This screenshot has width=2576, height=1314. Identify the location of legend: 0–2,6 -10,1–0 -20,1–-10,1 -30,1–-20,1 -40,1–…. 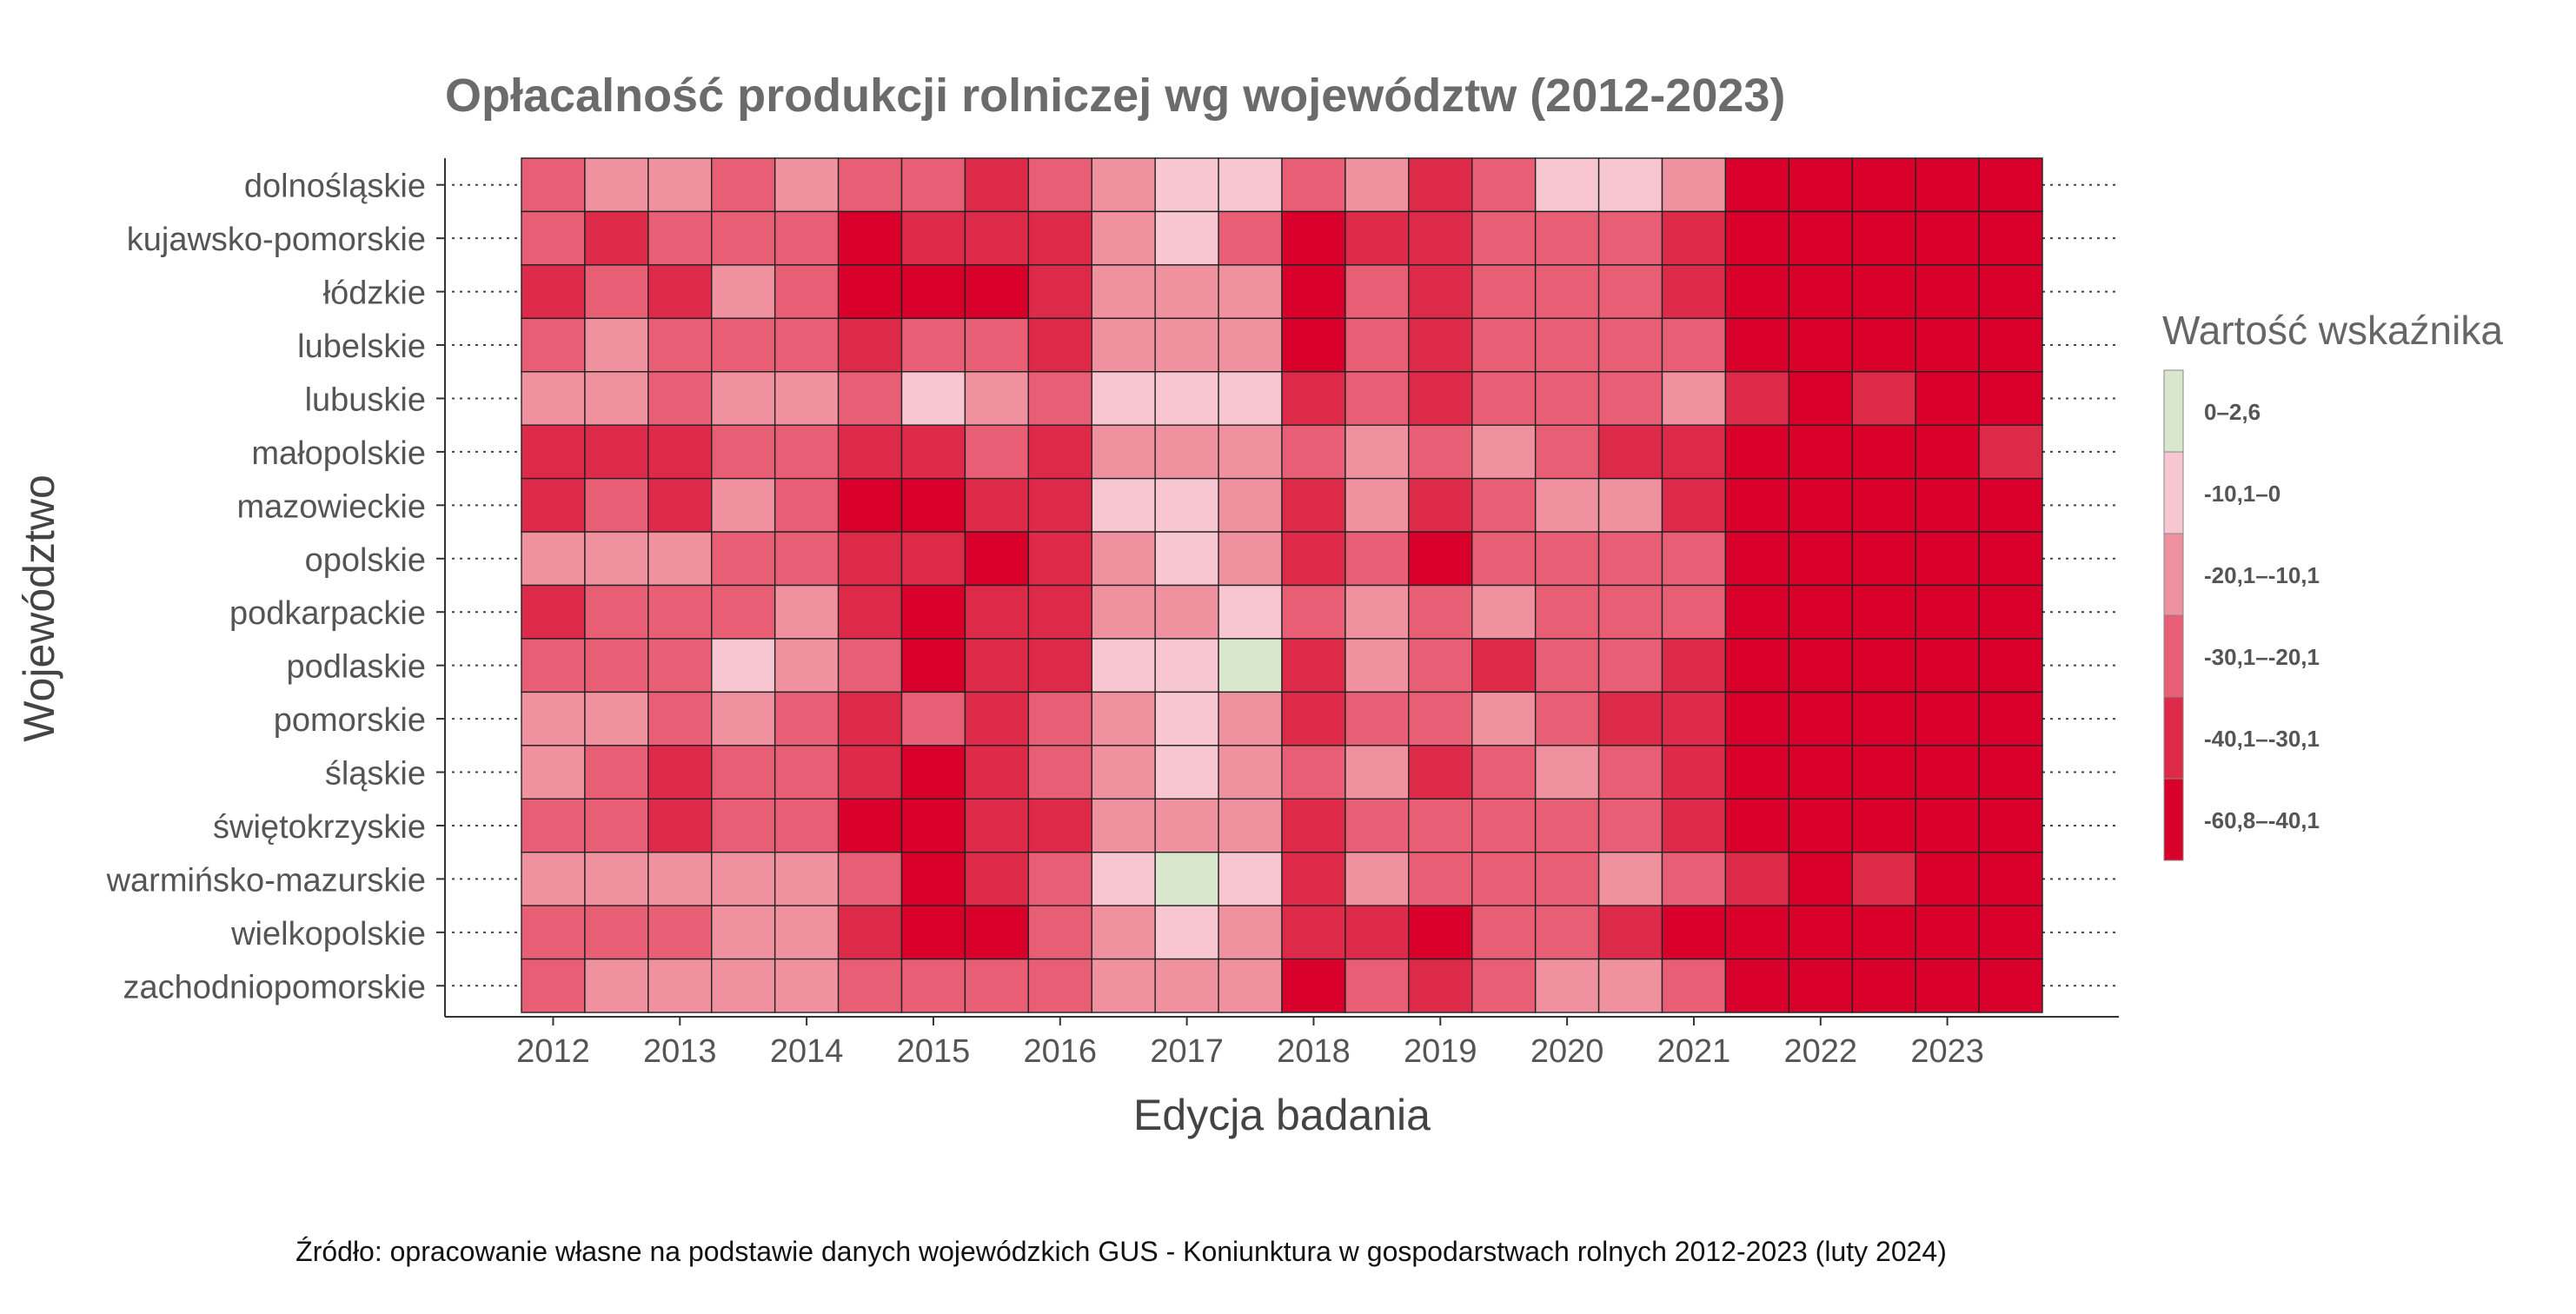
(2241, 615).